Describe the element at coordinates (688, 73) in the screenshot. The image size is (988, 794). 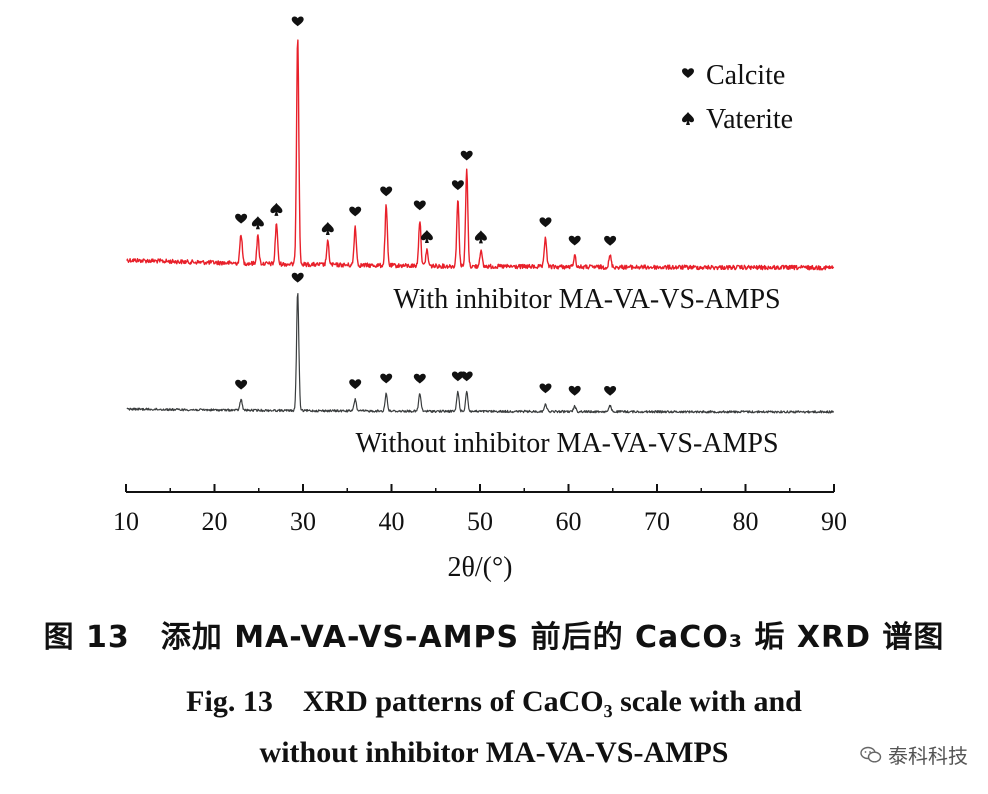
I see `legend-symbol-heart` at that location.